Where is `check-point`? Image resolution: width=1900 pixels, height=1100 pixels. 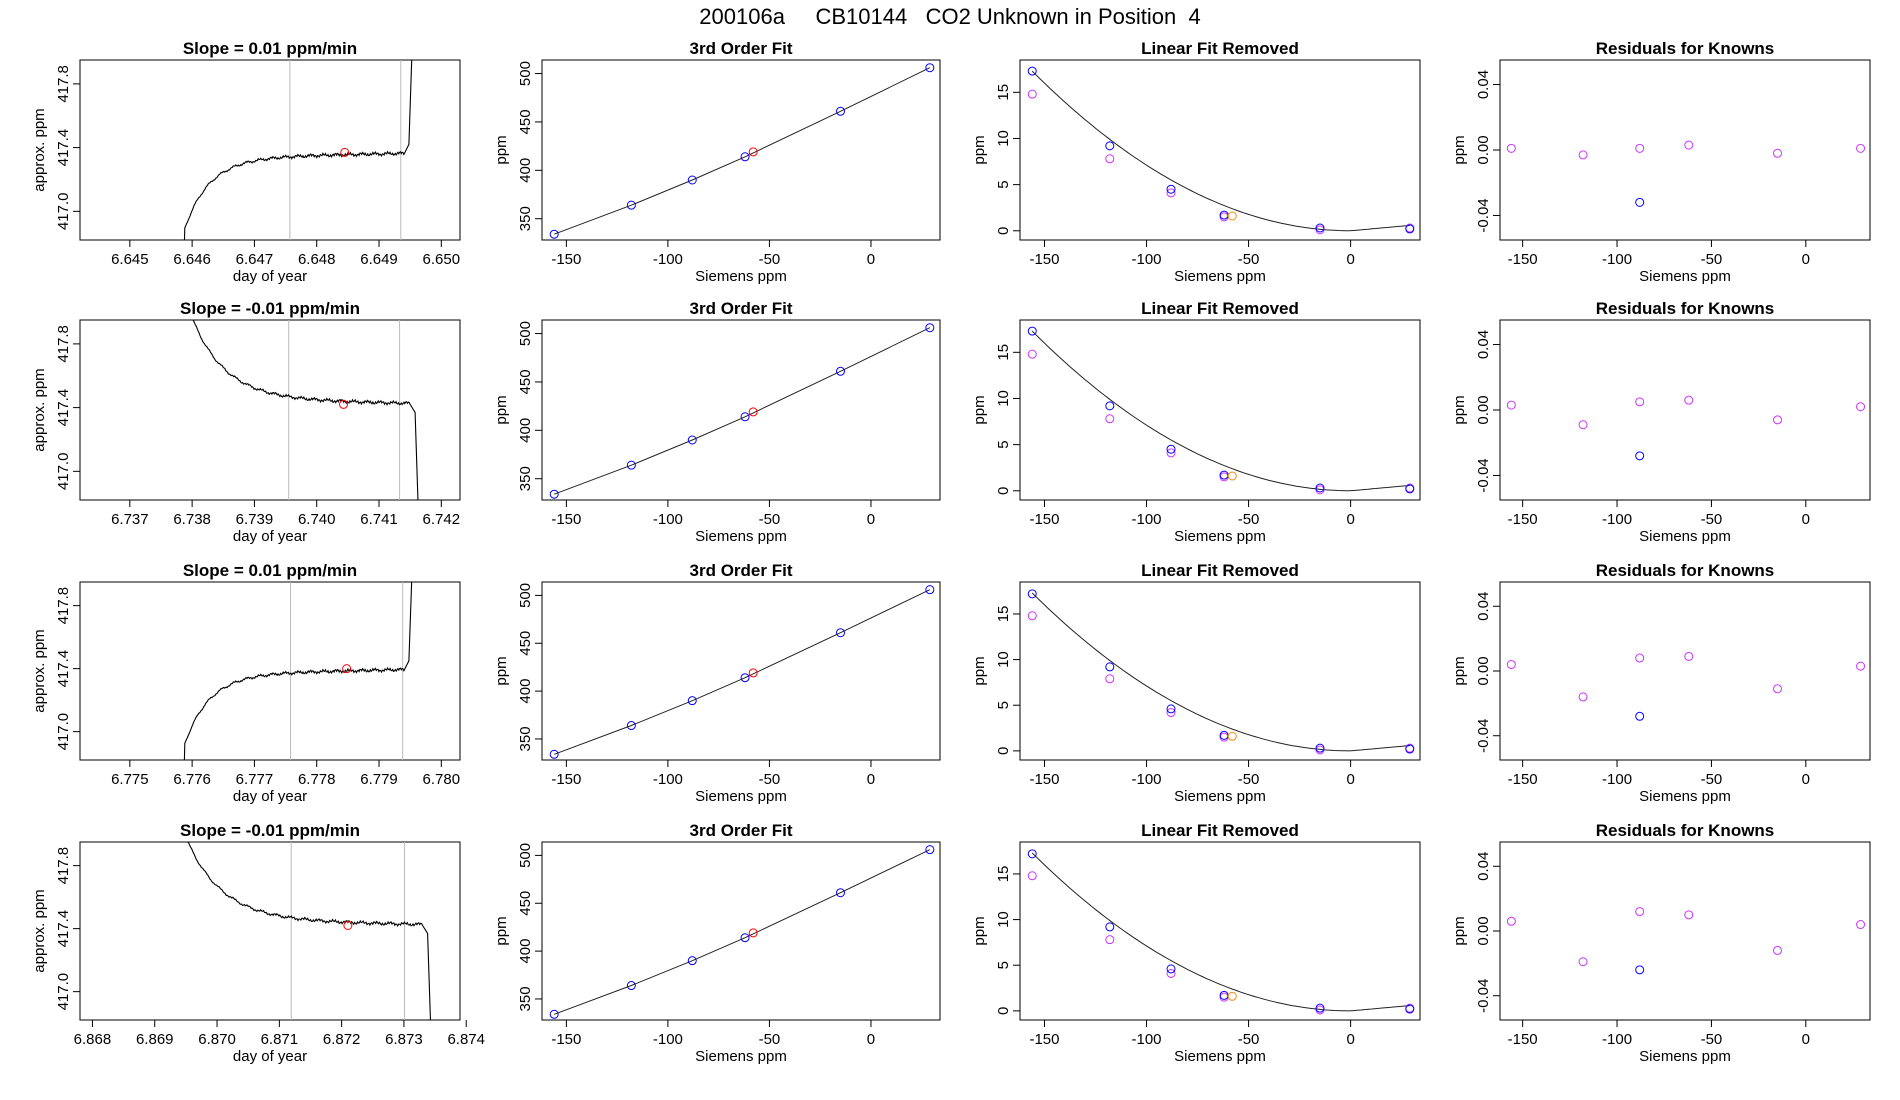 check-point is located at coordinates (1640, 202).